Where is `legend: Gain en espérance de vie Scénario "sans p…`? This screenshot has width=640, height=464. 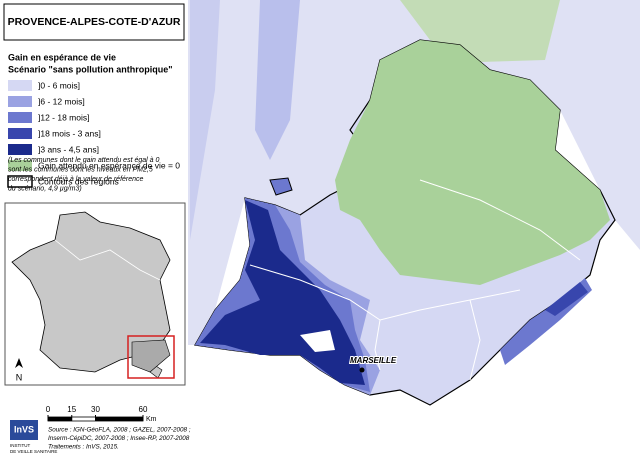 legend: Gain en espérance de vie Scénario "sans p… is located at coordinates (93, 120).